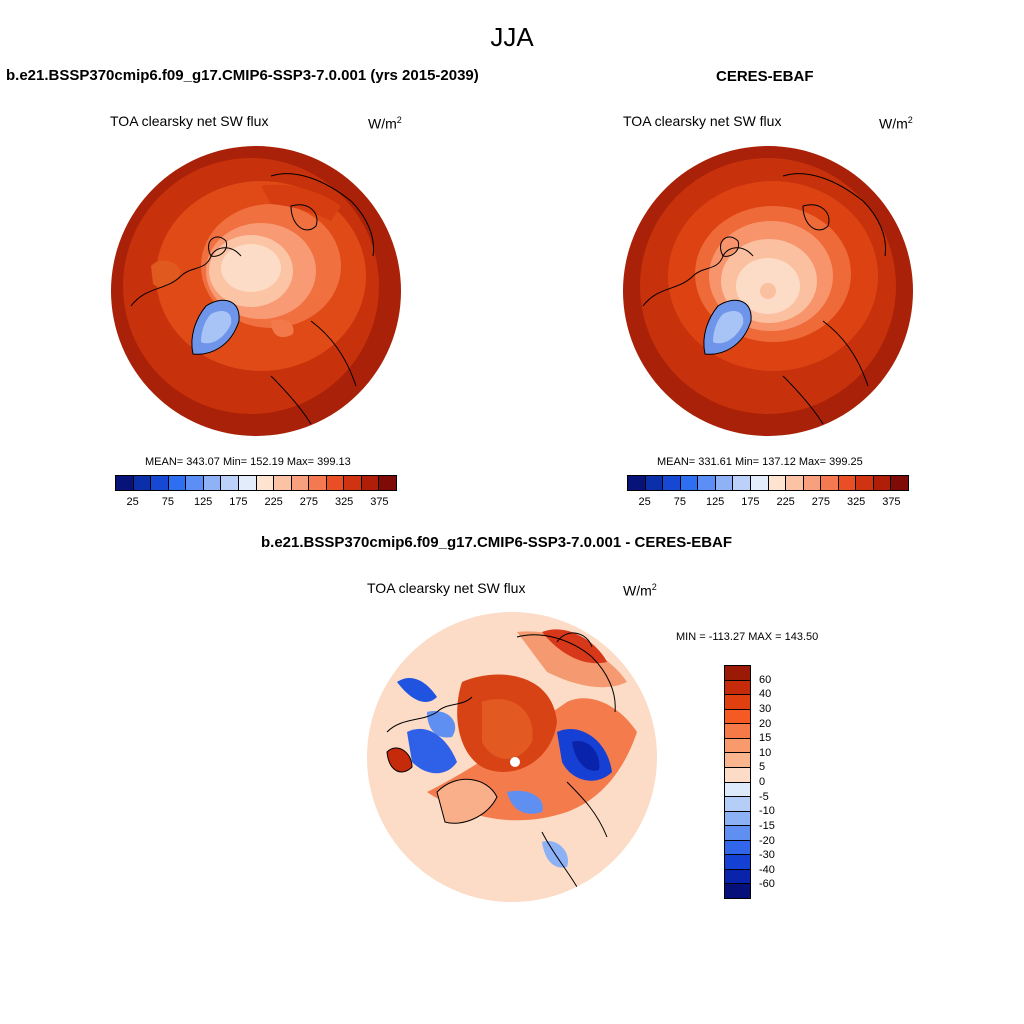 The width and height of the screenshot is (1024, 1024). Describe the element at coordinates (446, 588) in the screenshot. I see `panel-diff-variable: TOA clearsky net SW flux` at that location.